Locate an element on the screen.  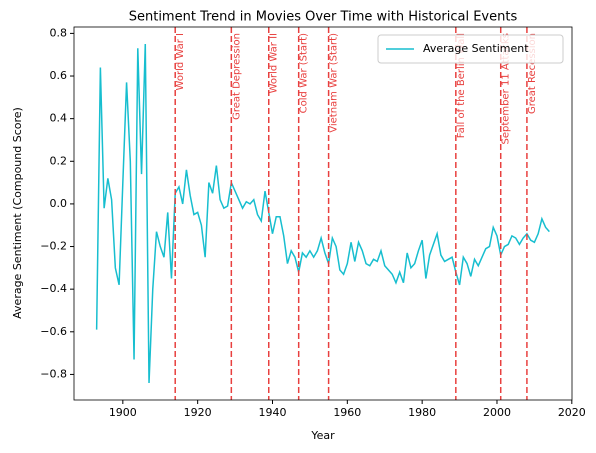
x-tick-label: 2000 is located at coordinates (497, 412).